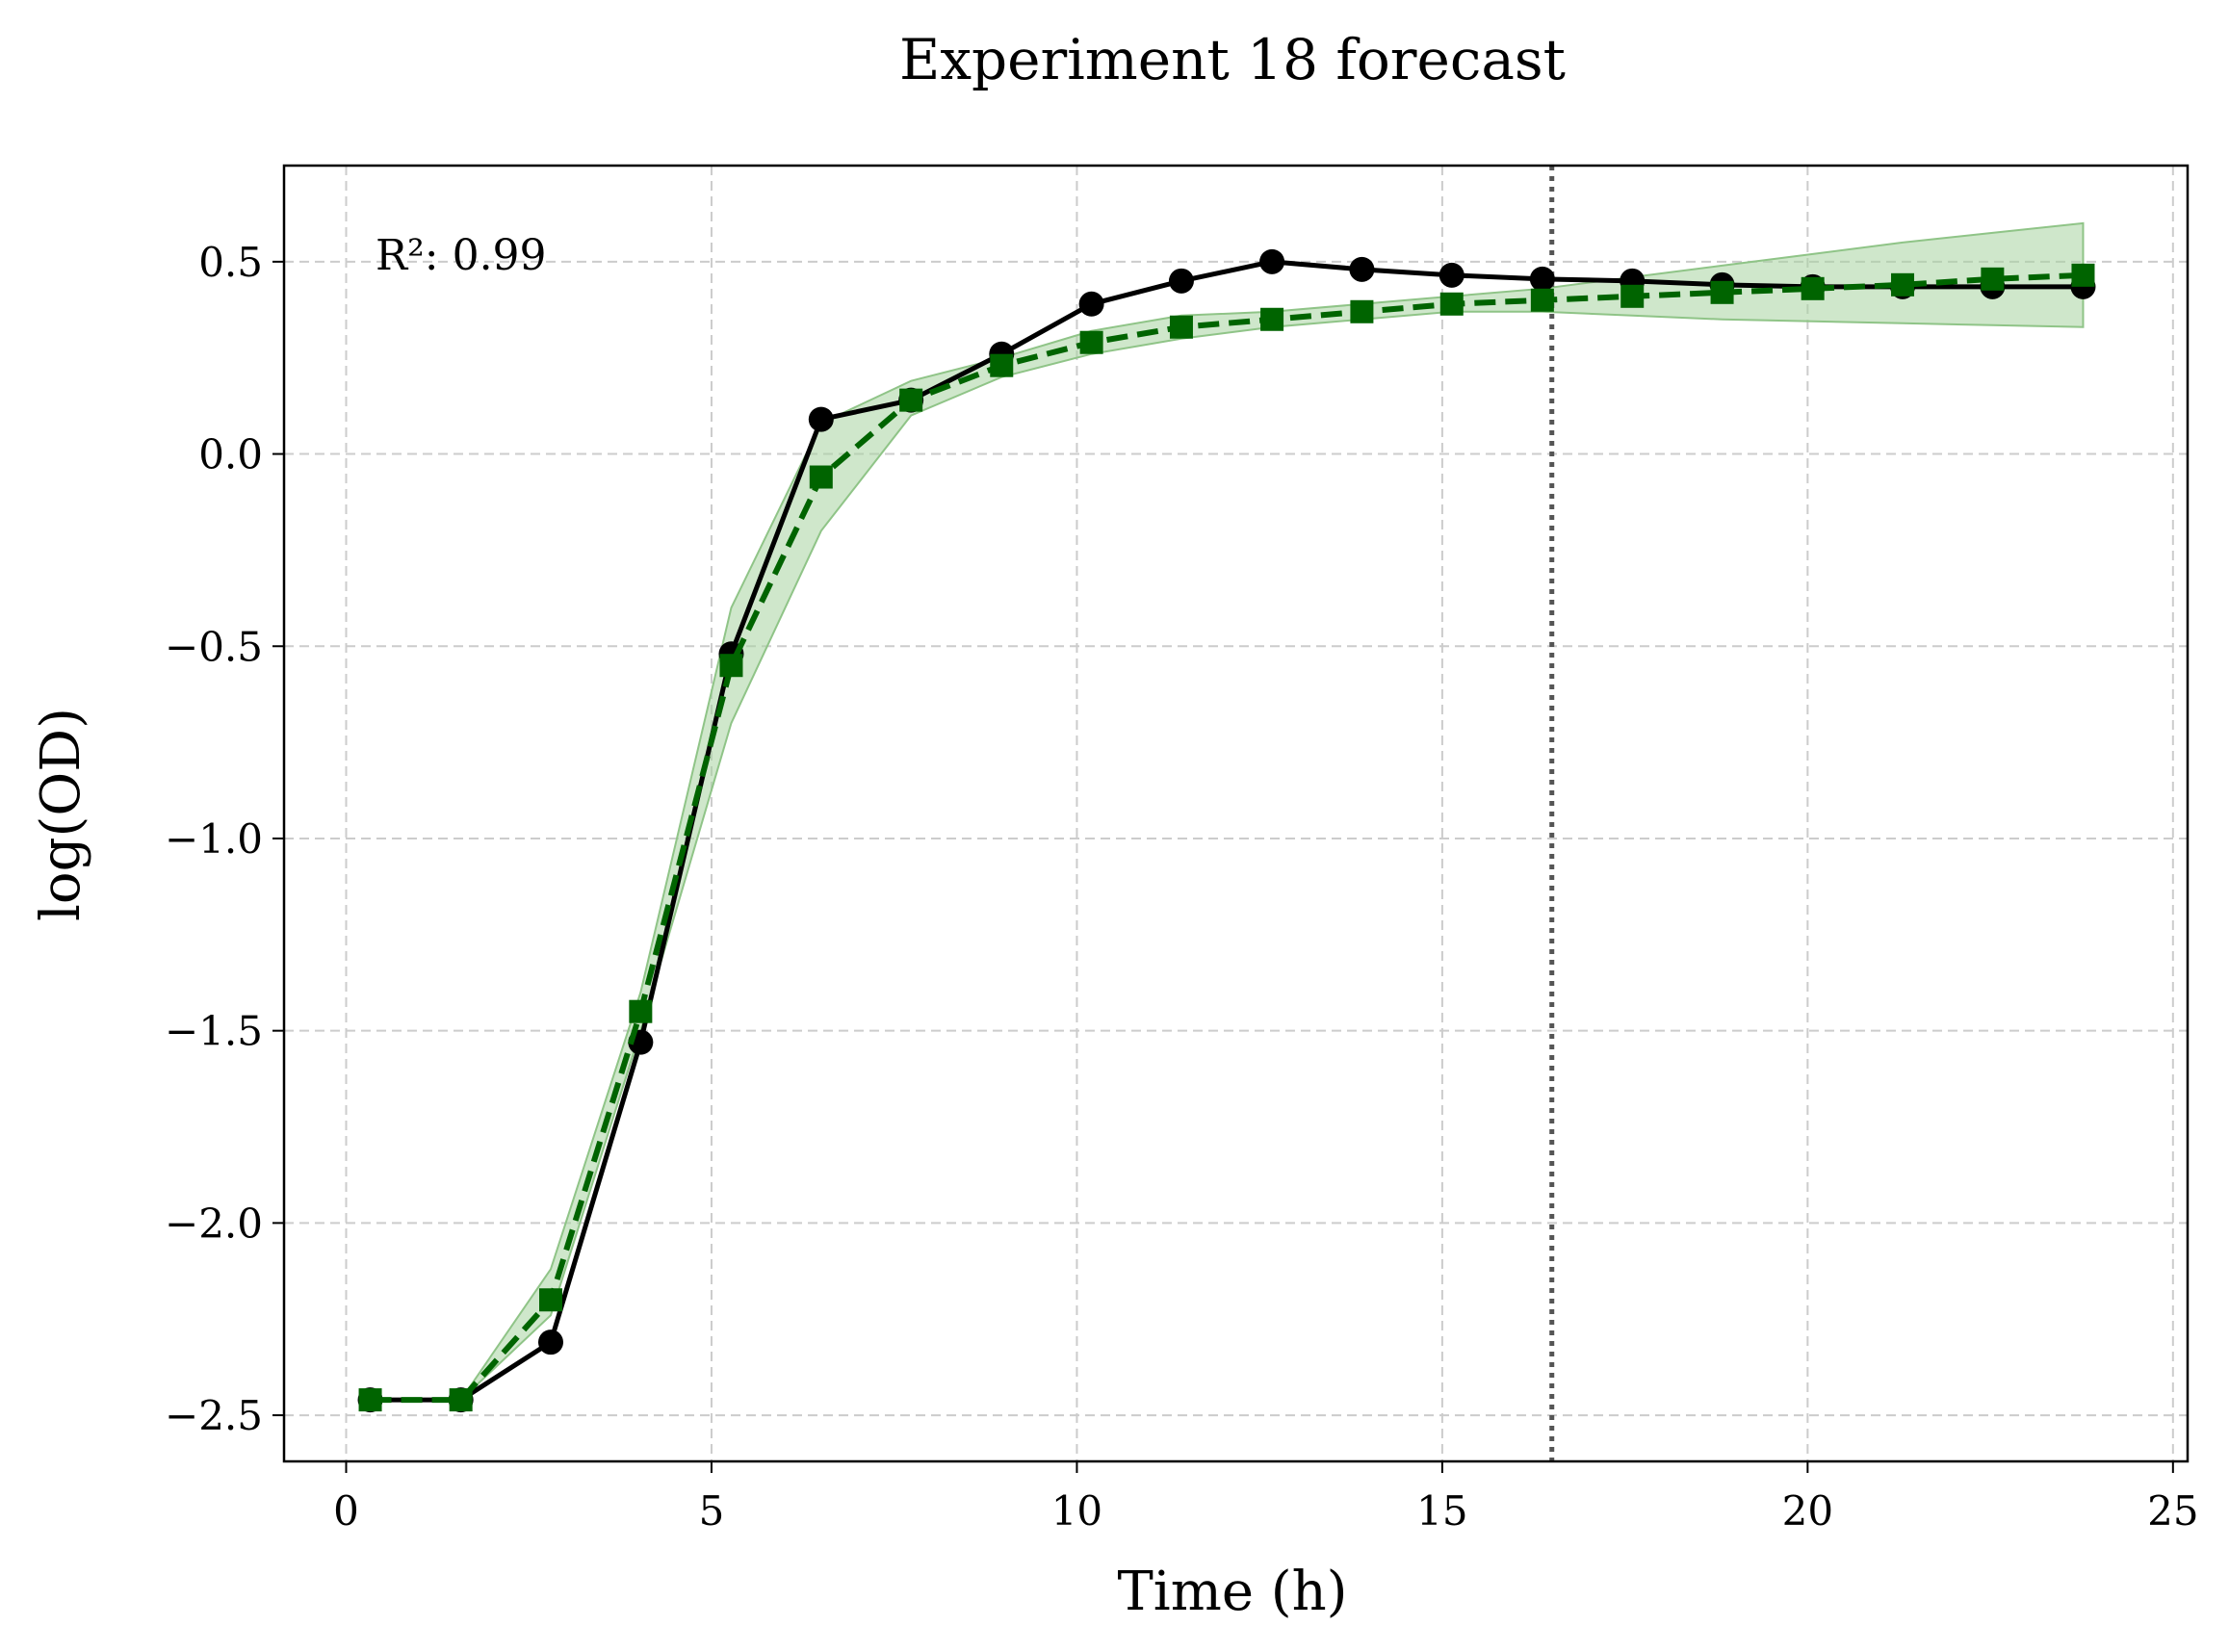 The width and height of the screenshot is (2229, 1652). Describe the element at coordinates (1232, 59) in the screenshot. I see `chart-title: Experiment 18 forecast` at that location.